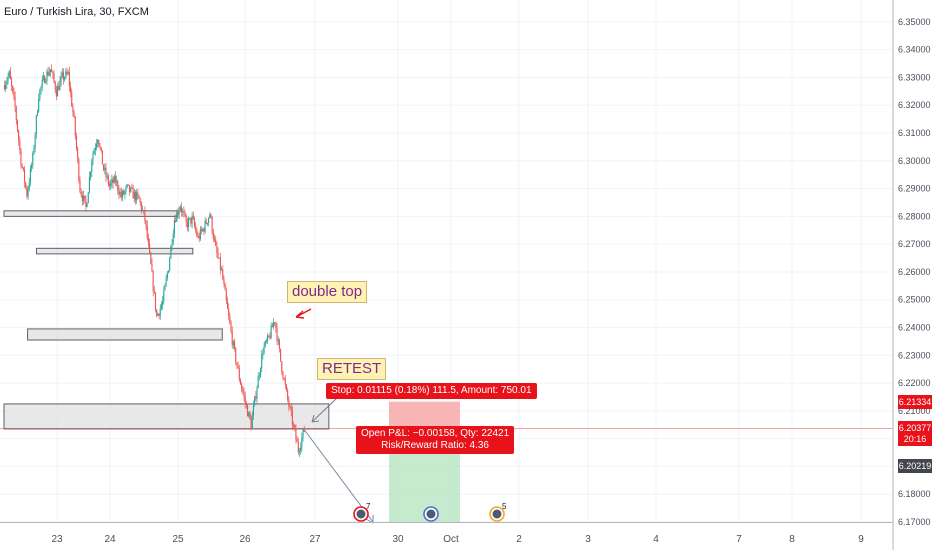  Describe the element at coordinates (327, 292) in the screenshot. I see `double-top-note: double top` at that location.